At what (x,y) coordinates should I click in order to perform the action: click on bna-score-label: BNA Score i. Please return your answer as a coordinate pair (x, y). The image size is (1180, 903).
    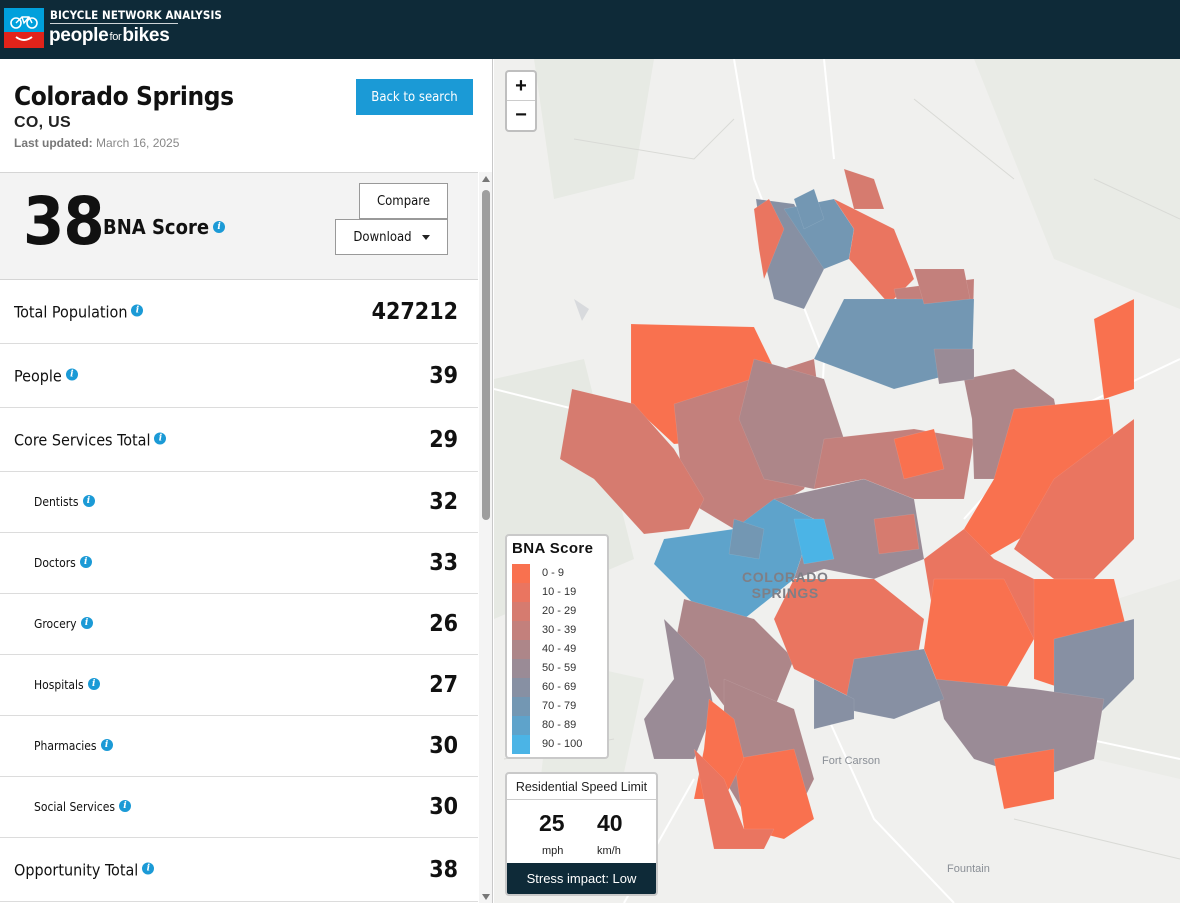
    Looking at the image, I should click on (164, 227).